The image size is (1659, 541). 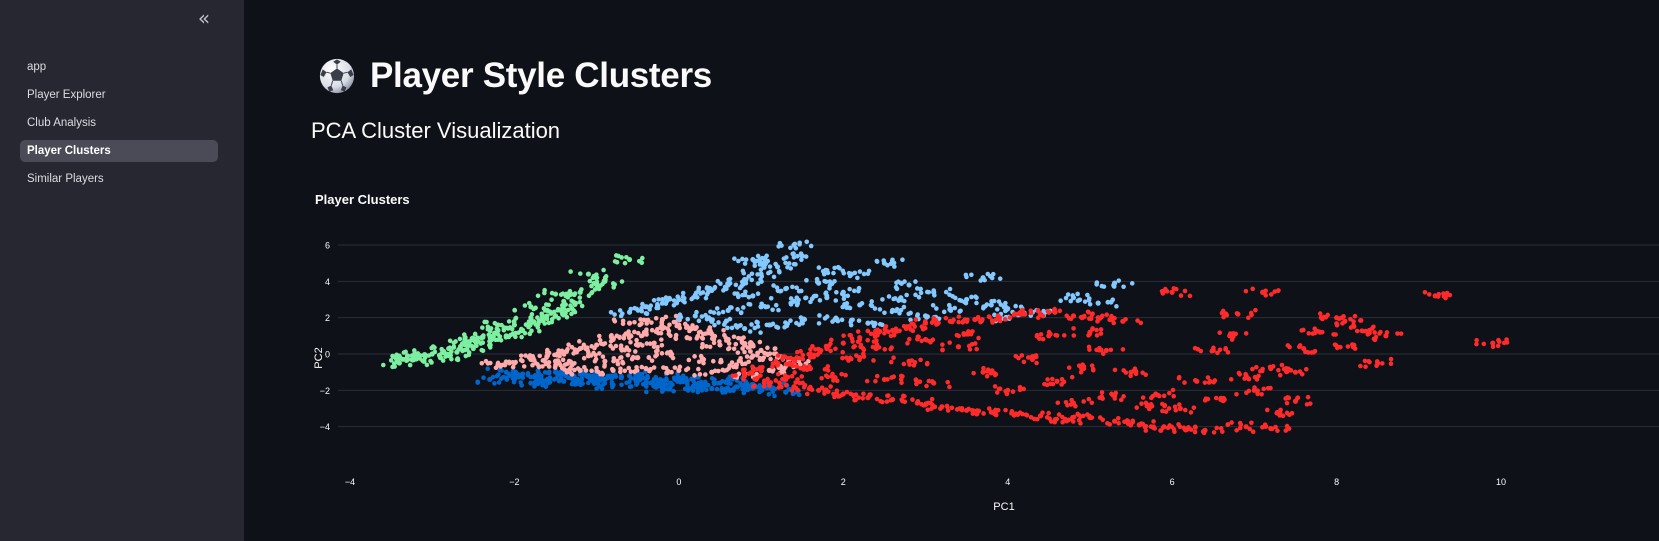 I want to click on sidebar-item-player-clusters: Player Clusters, so click(x=119, y=151).